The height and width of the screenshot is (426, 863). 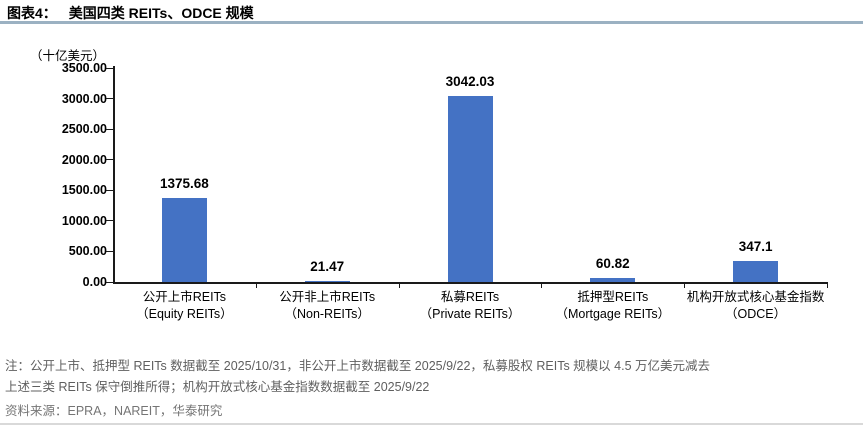 I want to click on x-category-label: 抵押型REITs （Mortgage REITs）, so click(x=612, y=306).